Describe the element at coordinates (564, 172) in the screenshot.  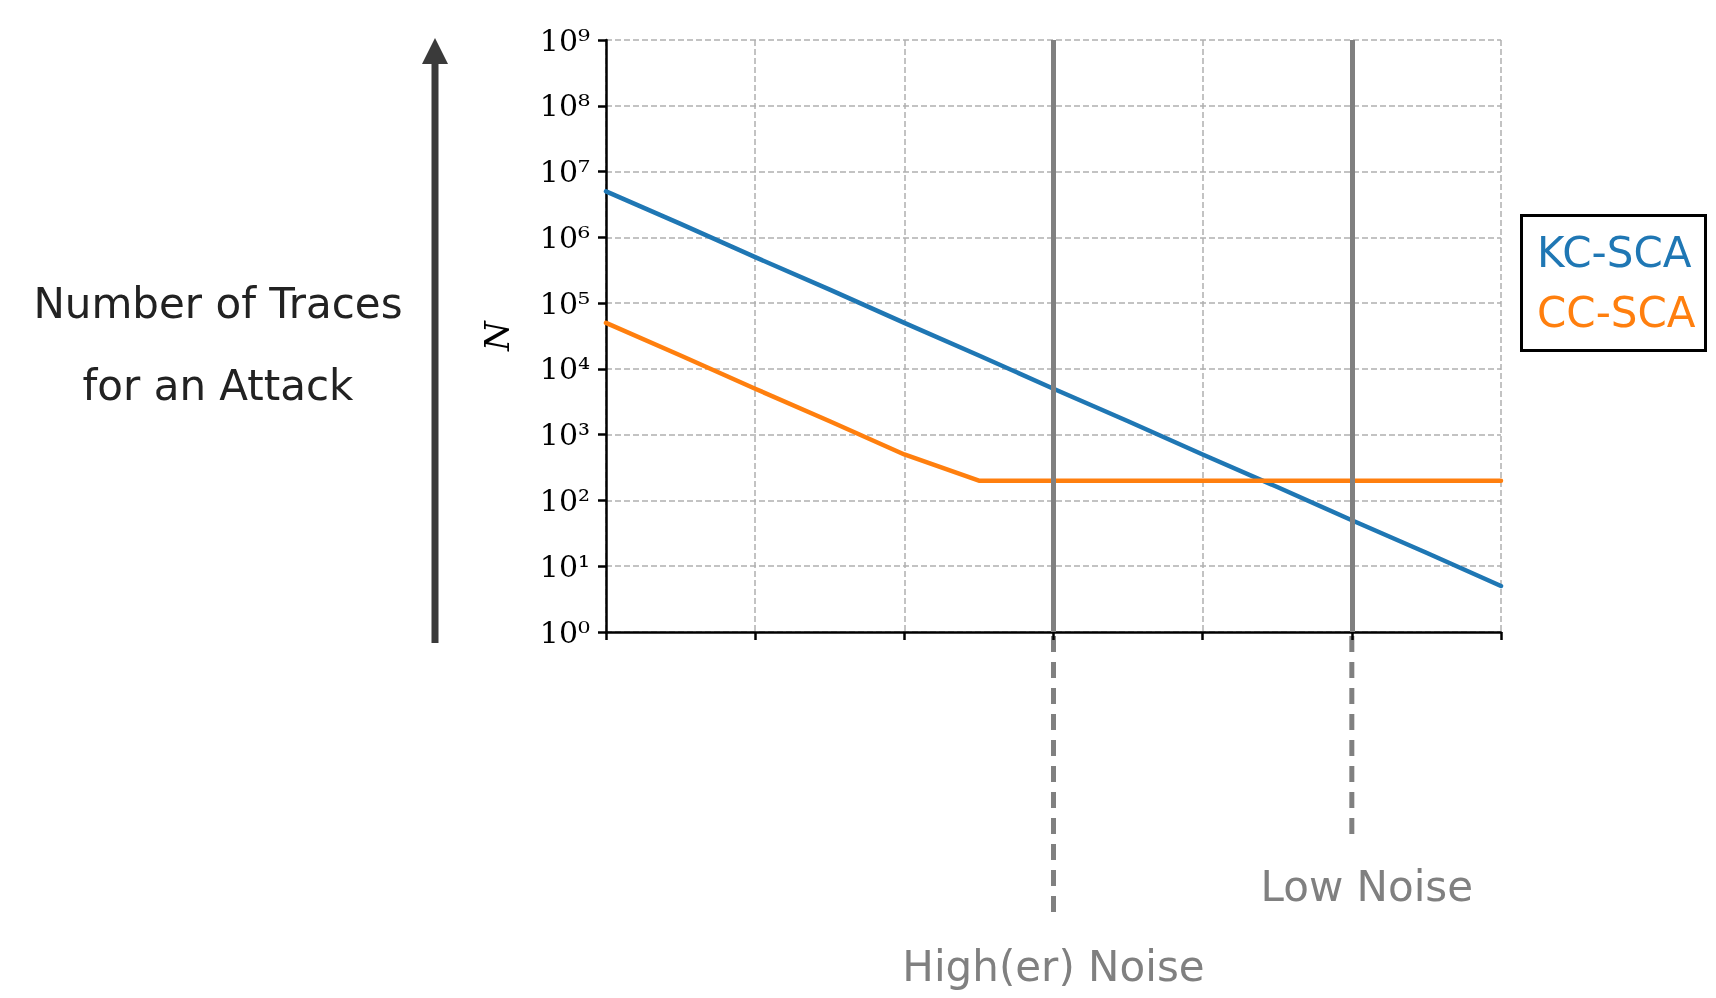
I see `y-tick-label: 10⁷` at that location.